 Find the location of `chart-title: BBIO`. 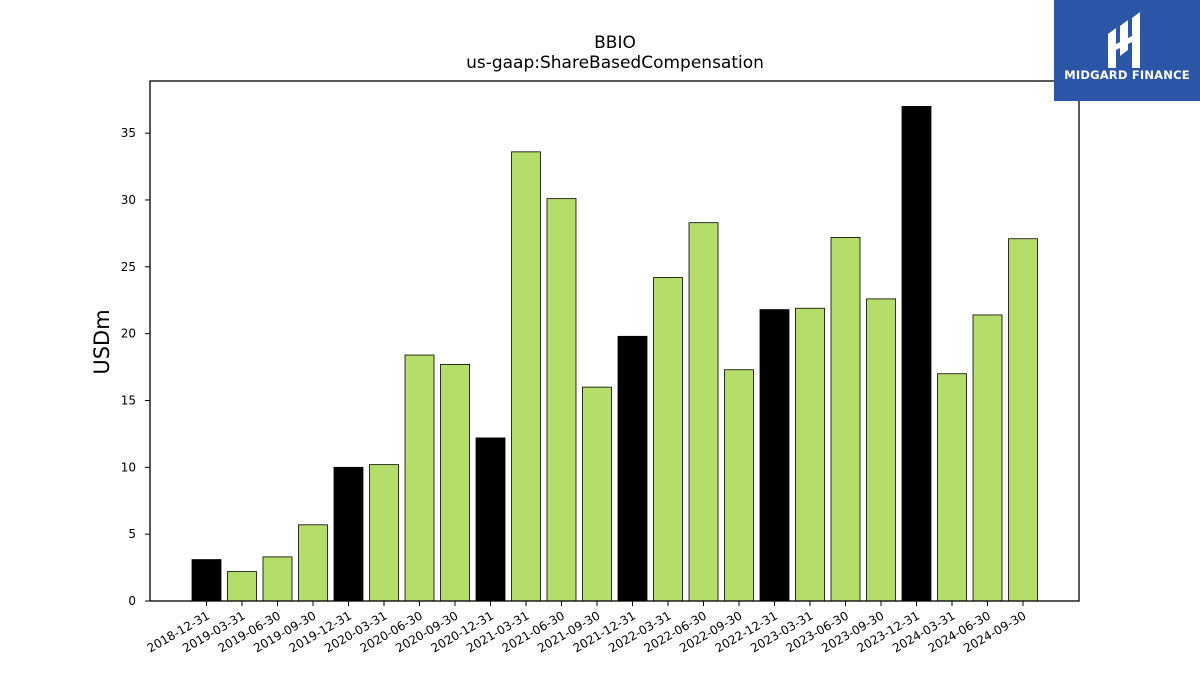

chart-title: BBIO is located at coordinates (615, 43).